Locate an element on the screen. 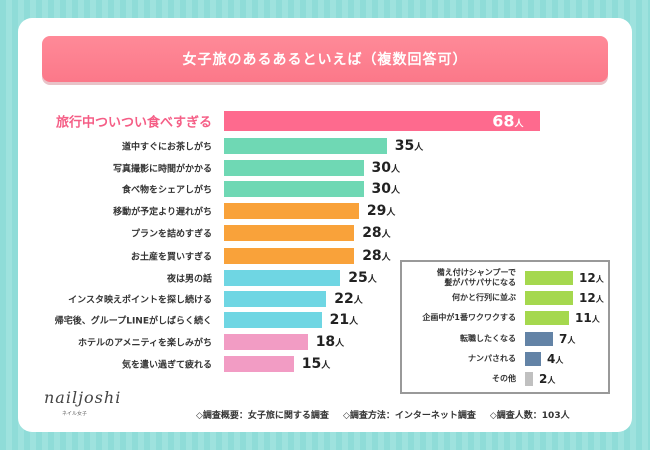 The width and height of the screenshot is (650, 450). inset-value-label: 7人 is located at coordinates (567, 339).